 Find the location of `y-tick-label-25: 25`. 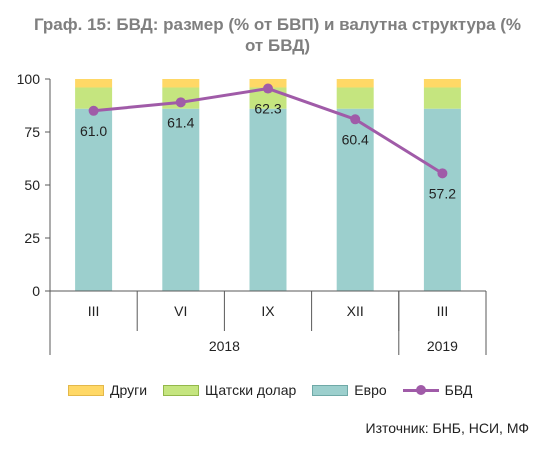

y-tick-label-25: 25 is located at coordinates (32, 238).